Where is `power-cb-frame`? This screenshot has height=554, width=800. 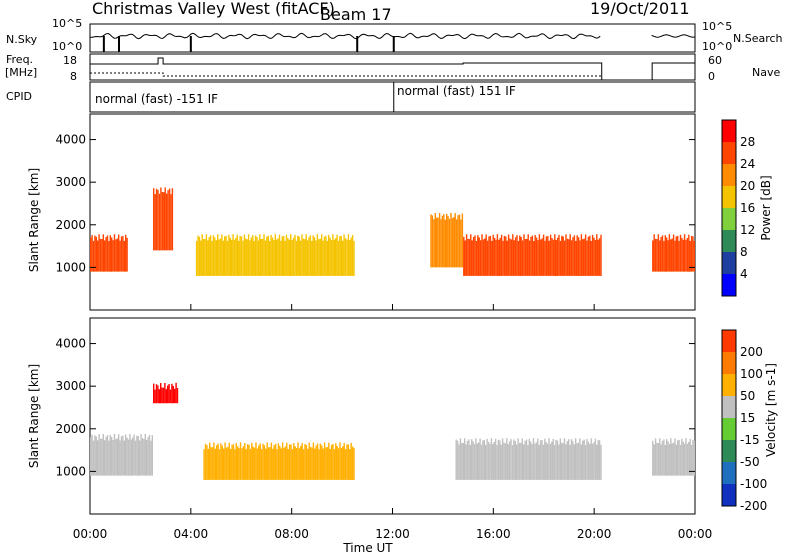 power-cb-frame is located at coordinates (729, 208).